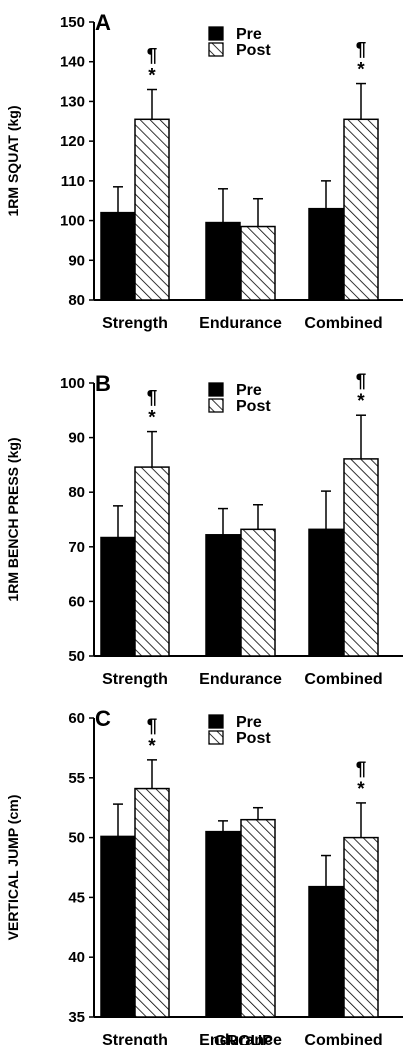 This screenshot has width=417, height=1045. I want to click on y-tick-label: 120, so click(72, 141).